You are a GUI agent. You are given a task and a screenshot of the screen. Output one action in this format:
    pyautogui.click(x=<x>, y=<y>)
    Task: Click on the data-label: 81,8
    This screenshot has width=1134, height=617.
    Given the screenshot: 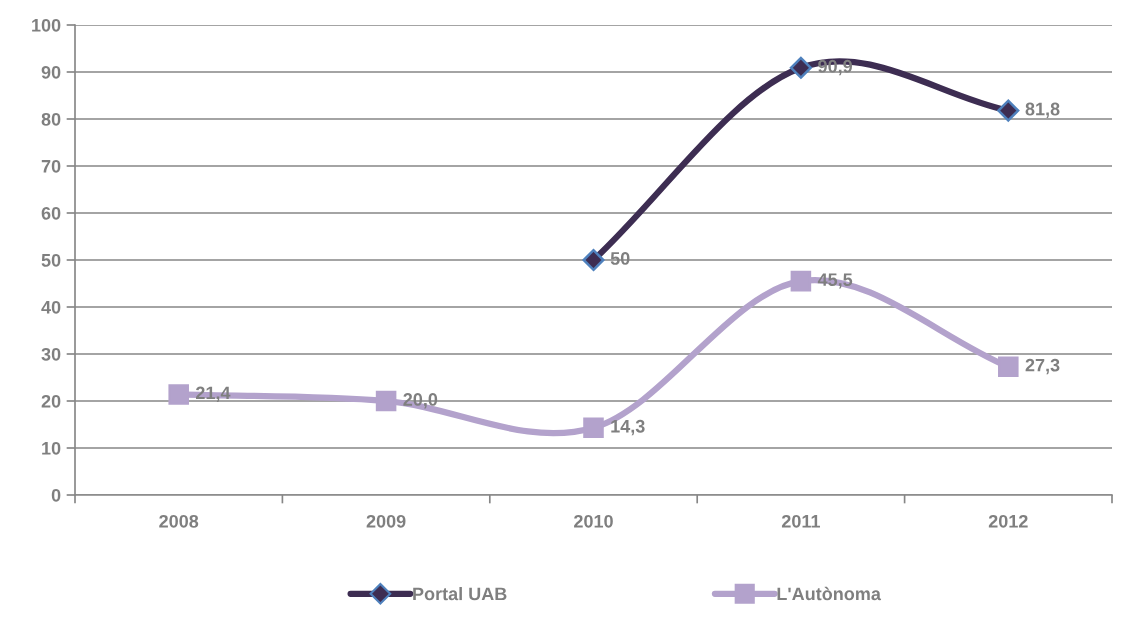 What is the action you would take?
    pyautogui.click(x=1042, y=110)
    